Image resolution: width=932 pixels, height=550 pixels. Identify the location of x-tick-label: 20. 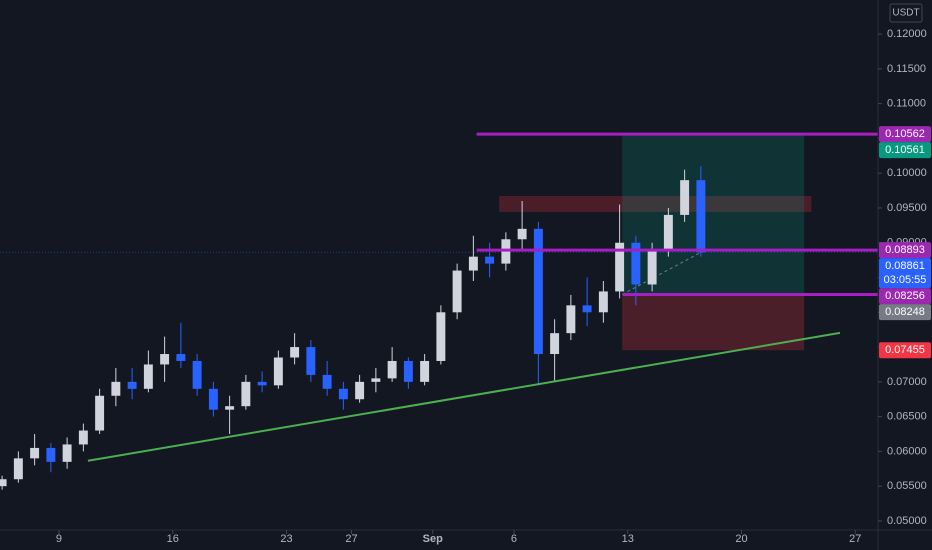
(741, 539).